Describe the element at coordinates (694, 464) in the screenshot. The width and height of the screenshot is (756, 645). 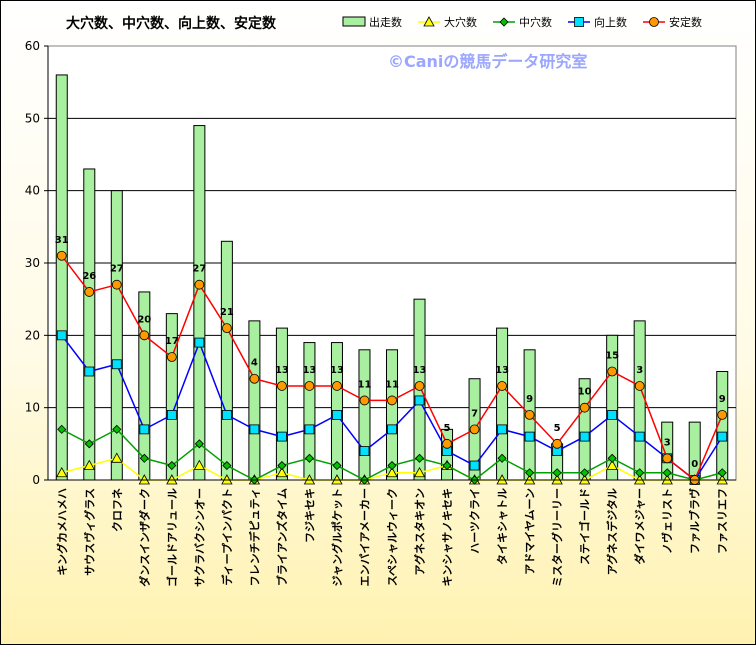
I see `data-label: 0` at that location.